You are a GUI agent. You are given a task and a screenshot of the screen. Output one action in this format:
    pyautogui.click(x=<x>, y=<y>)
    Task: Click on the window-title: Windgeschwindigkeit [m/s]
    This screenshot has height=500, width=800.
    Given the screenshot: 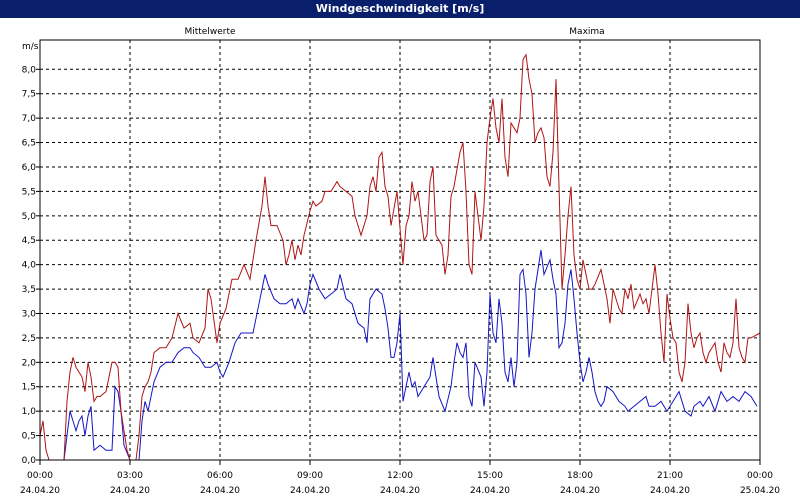 What is the action you would take?
    pyautogui.click(x=400, y=9)
    